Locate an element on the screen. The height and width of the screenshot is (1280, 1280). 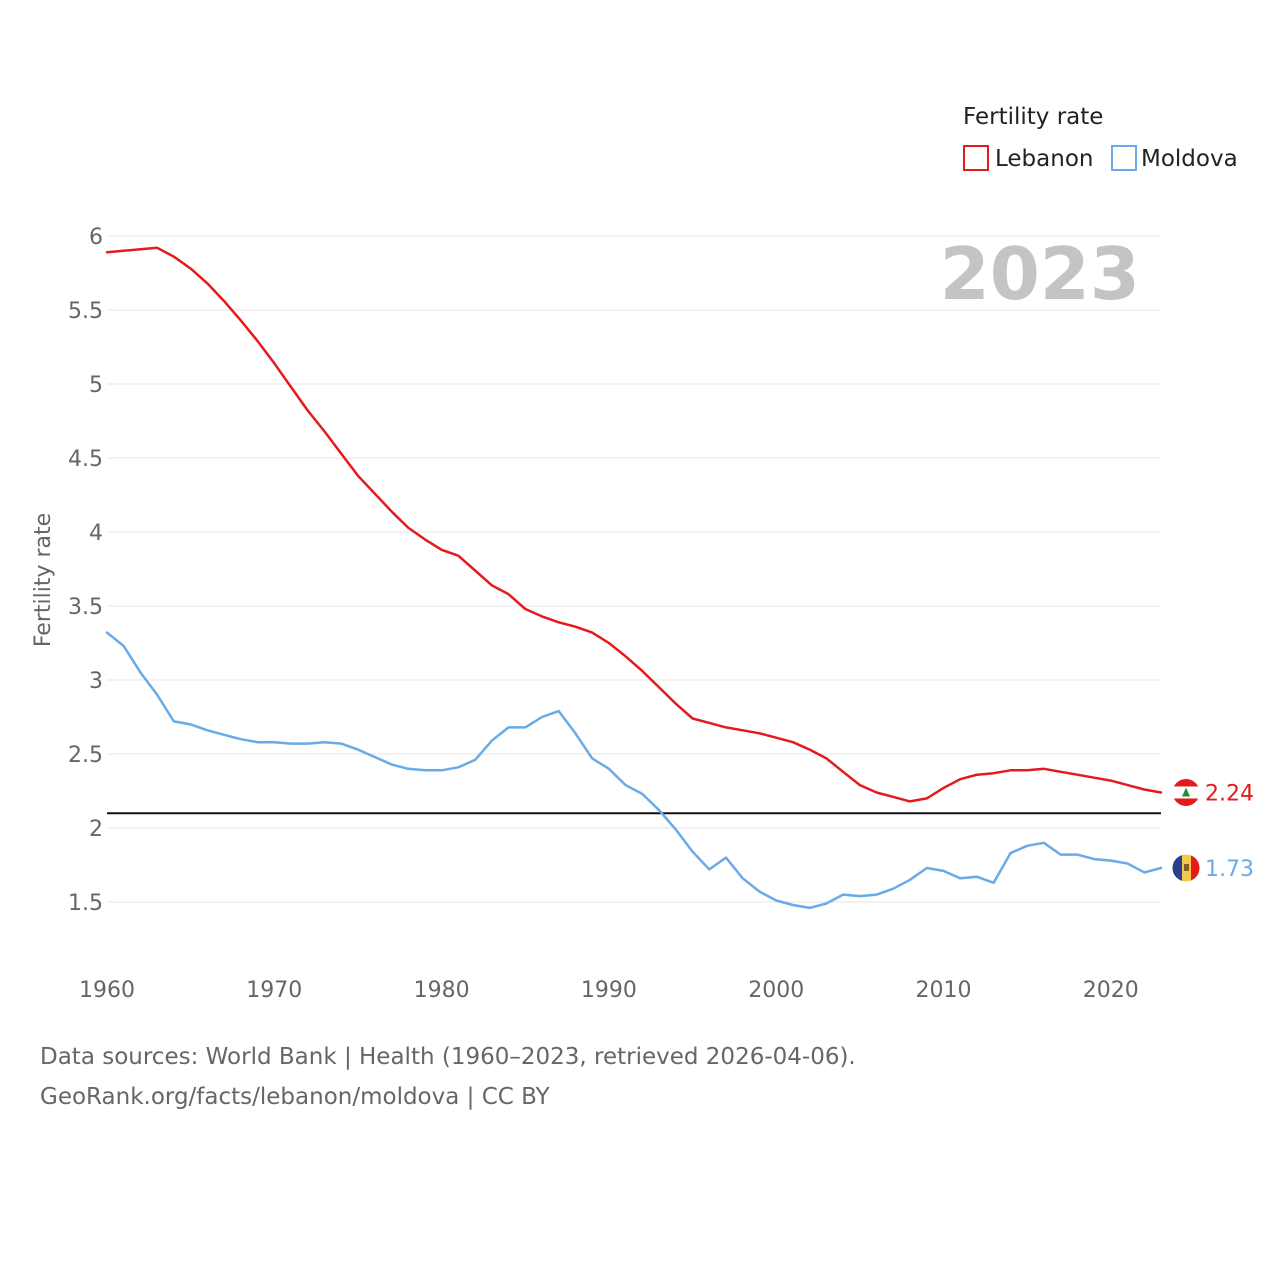
x-tick-label: 2020 is located at coordinates (1111, 990).